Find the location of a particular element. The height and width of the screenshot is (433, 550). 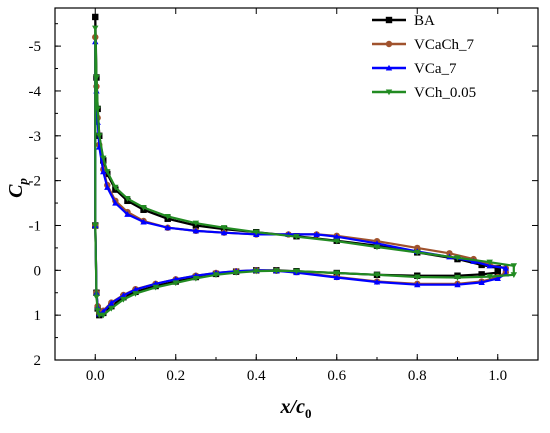

legend-label: BA is located at coordinates (424, 21).